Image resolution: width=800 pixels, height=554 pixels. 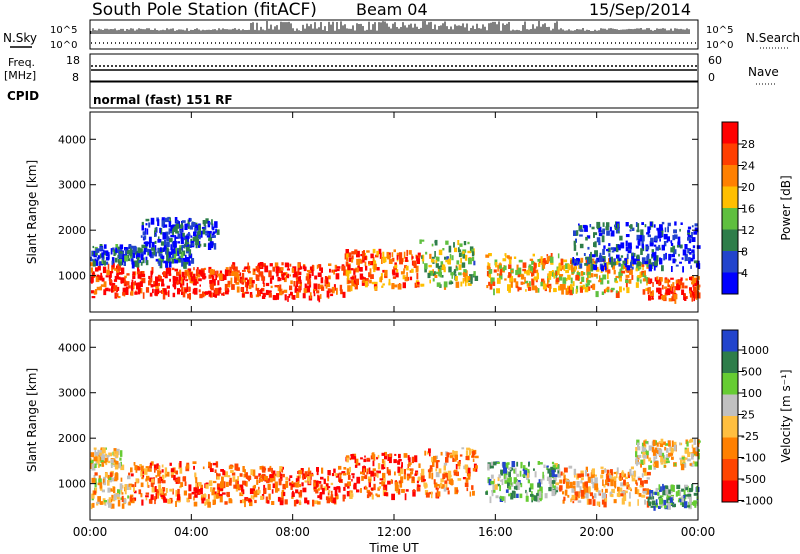 What do you see at coordinates (698, 532) in the screenshot?
I see `x-tick-label: 00:00` at bounding box center [698, 532].